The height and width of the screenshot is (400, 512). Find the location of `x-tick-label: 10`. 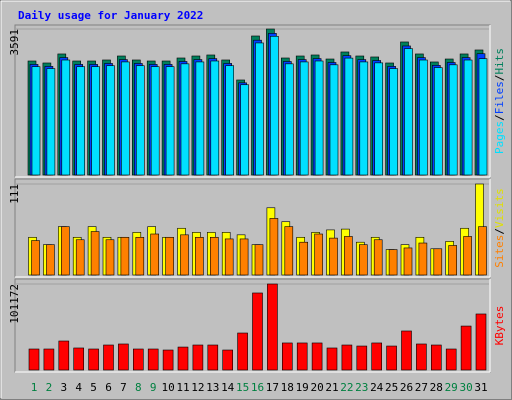

x-tick-label: 10 is located at coordinates (167, 387).